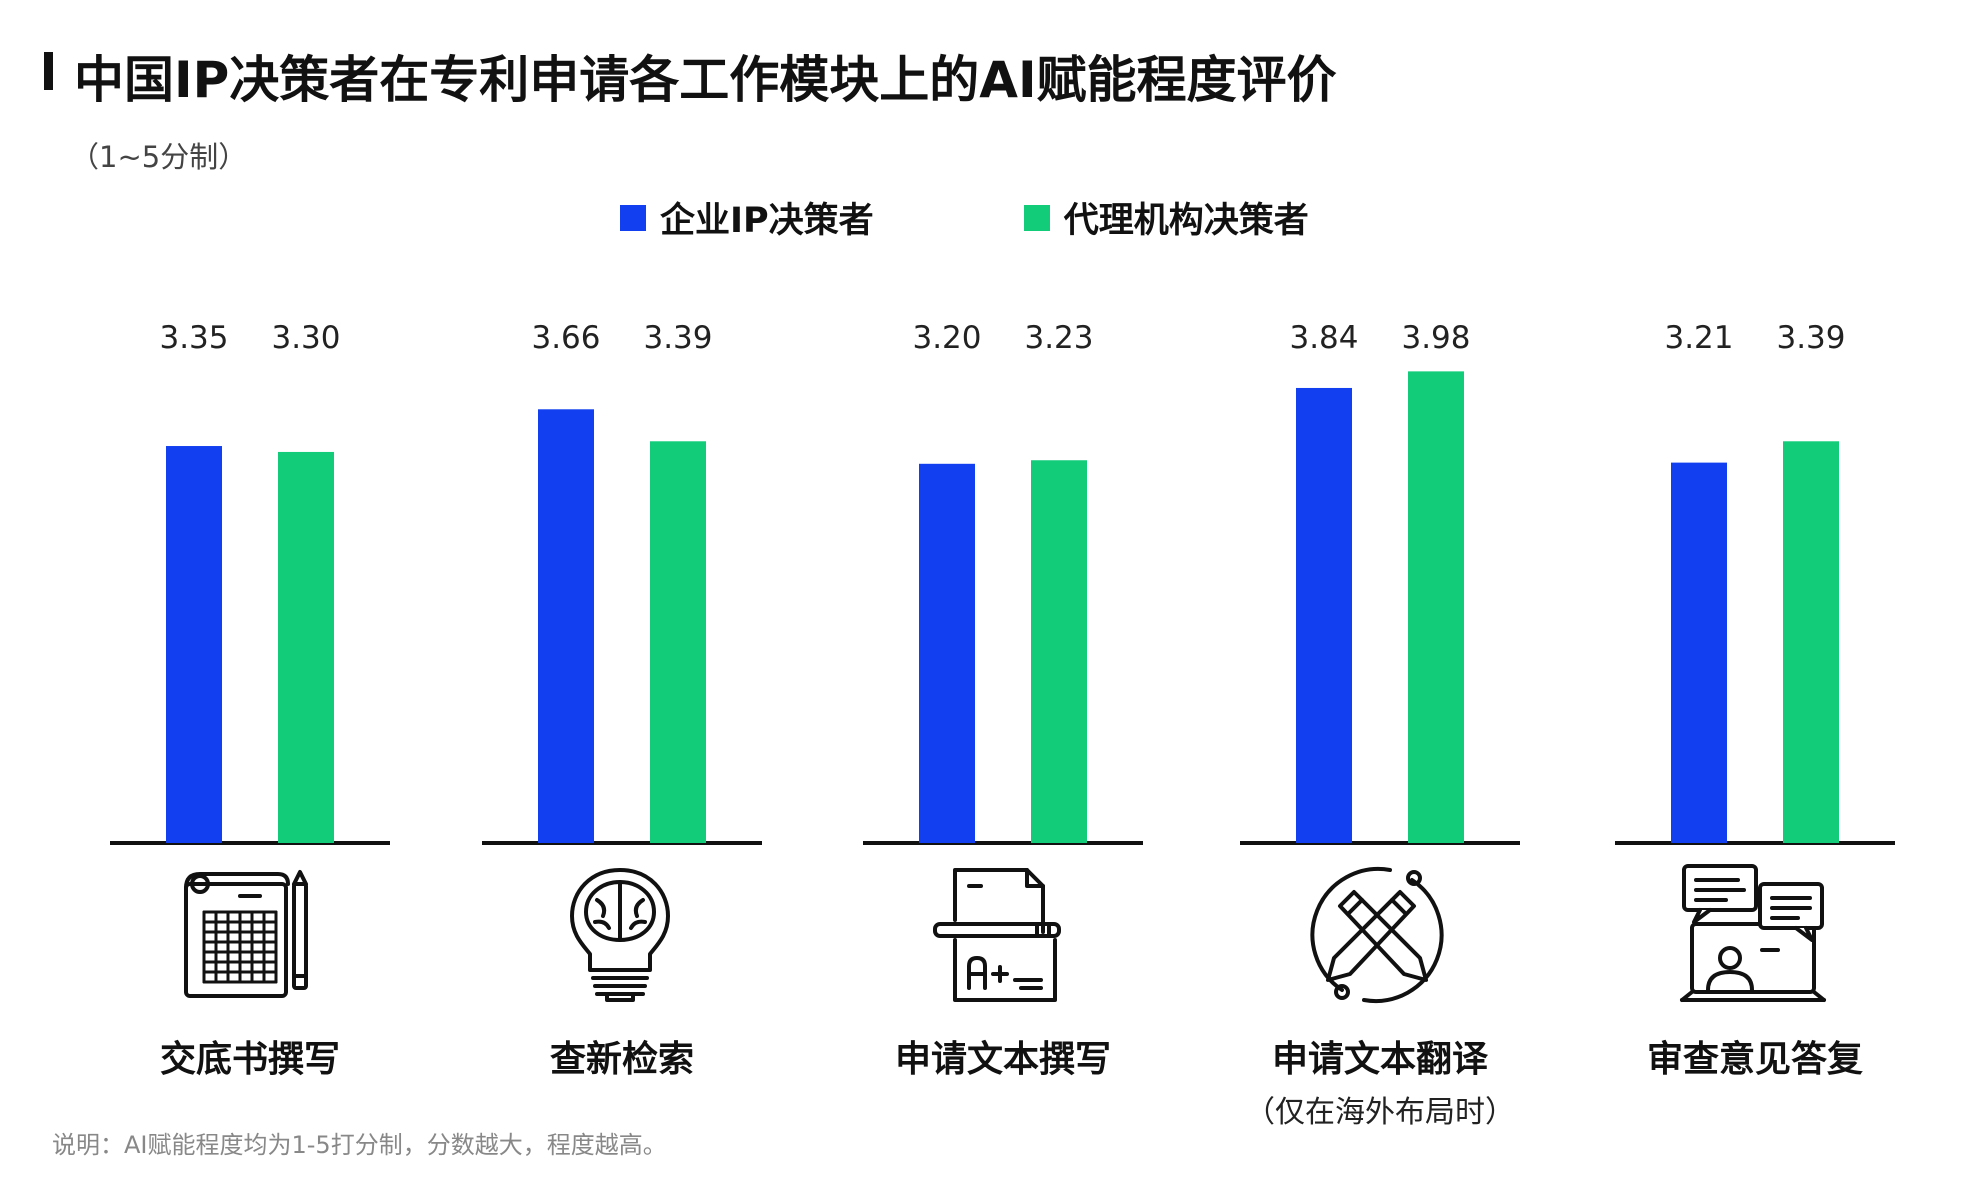  What do you see at coordinates (48, 71) in the screenshot?
I see `title-accent-bar` at bounding box center [48, 71].